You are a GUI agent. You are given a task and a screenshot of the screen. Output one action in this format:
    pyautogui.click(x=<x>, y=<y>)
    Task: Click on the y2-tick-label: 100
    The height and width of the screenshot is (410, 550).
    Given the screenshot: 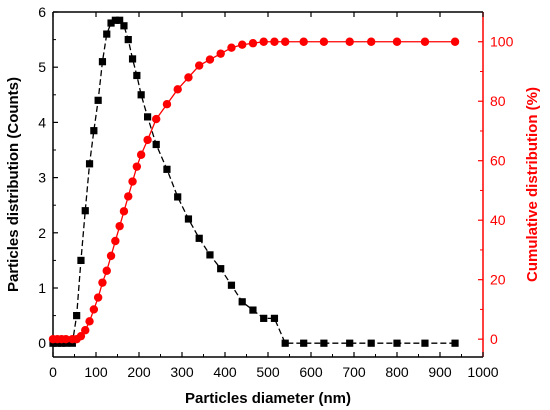 What is the action you would take?
    pyautogui.click(x=502, y=42)
    